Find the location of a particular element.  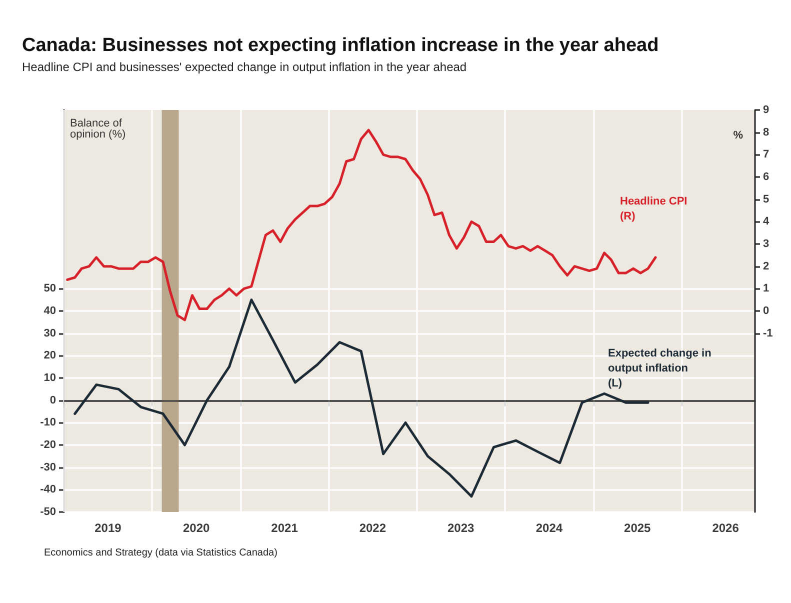

x-tick-label: 2021 is located at coordinates (284, 528).